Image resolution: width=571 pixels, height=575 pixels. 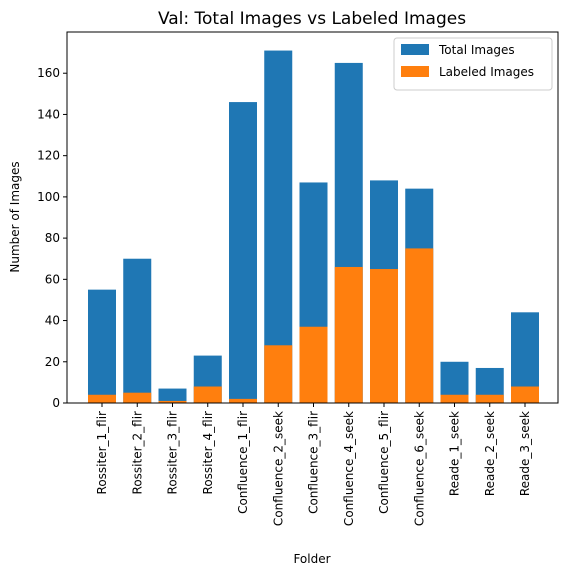 What do you see at coordinates (419, 468) in the screenshot?
I see `x-tick-label: Confluence_6_seek` at bounding box center [419, 468].